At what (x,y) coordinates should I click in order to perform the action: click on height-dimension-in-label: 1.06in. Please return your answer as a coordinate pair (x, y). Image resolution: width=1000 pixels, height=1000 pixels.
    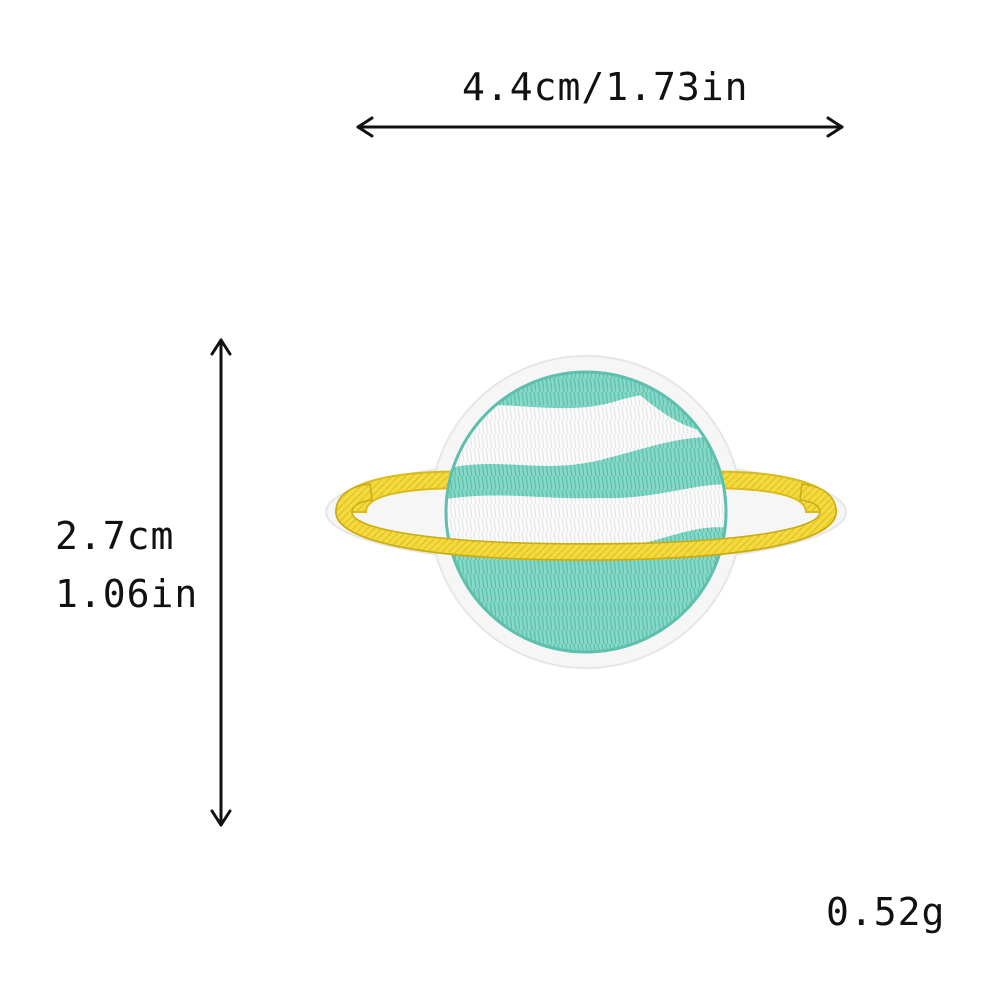
    Looking at the image, I should click on (127, 594).